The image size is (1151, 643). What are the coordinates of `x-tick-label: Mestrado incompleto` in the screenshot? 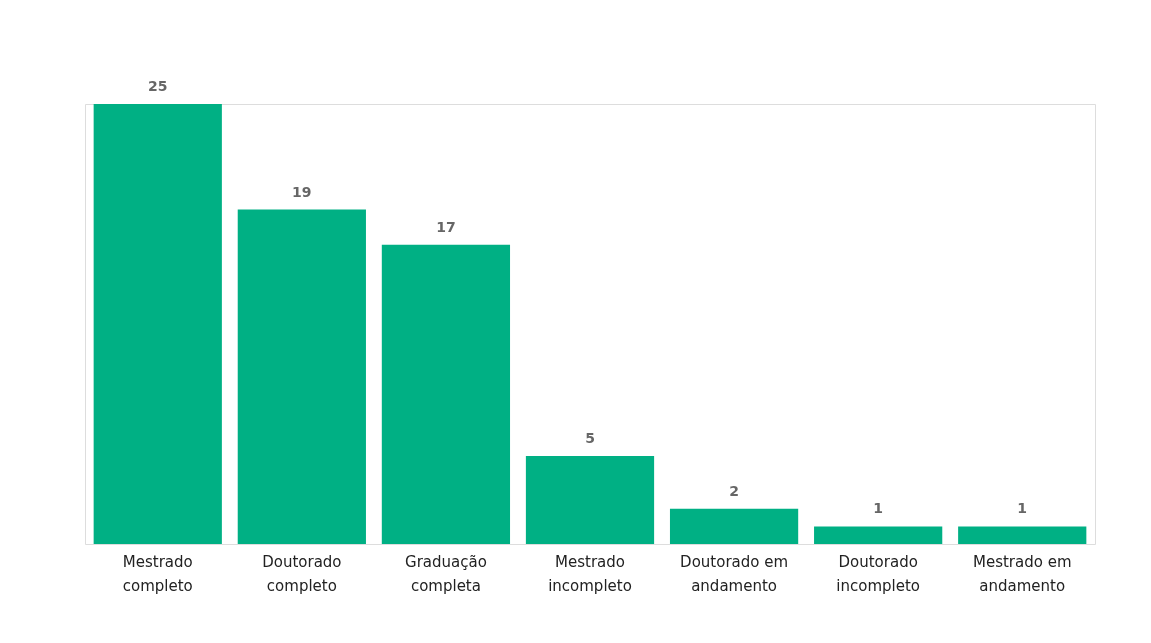 It's located at (590, 573).